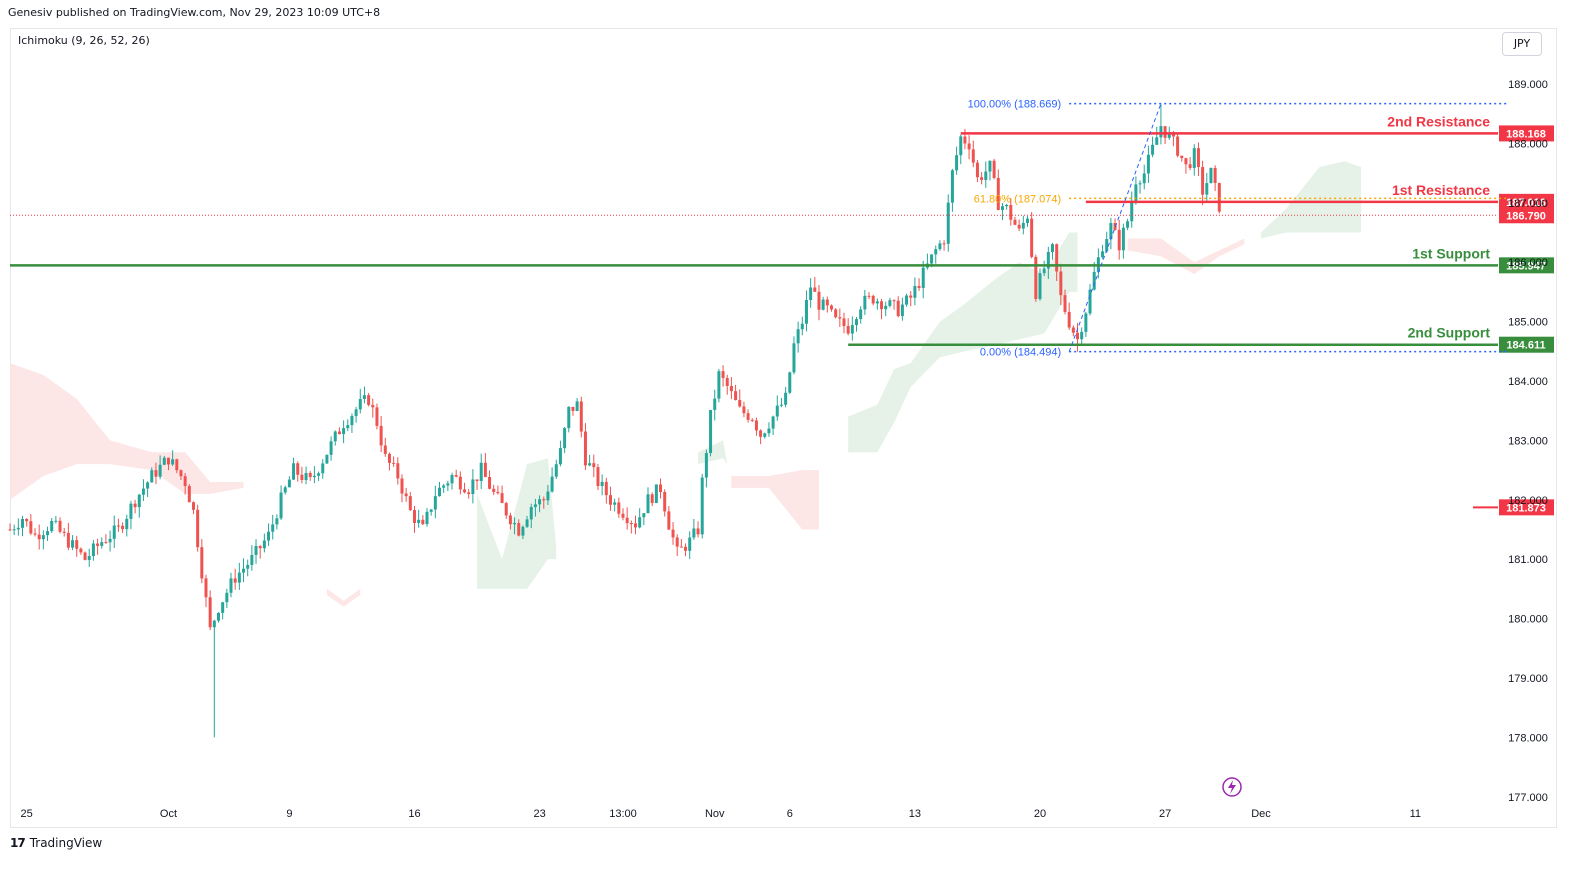 The height and width of the screenshot is (869, 1581). What do you see at coordinates (56, 843) in the screenshot?
I see `footer-brand: 𝟭𝟳 TradingView` at bounding box center [56, 843].